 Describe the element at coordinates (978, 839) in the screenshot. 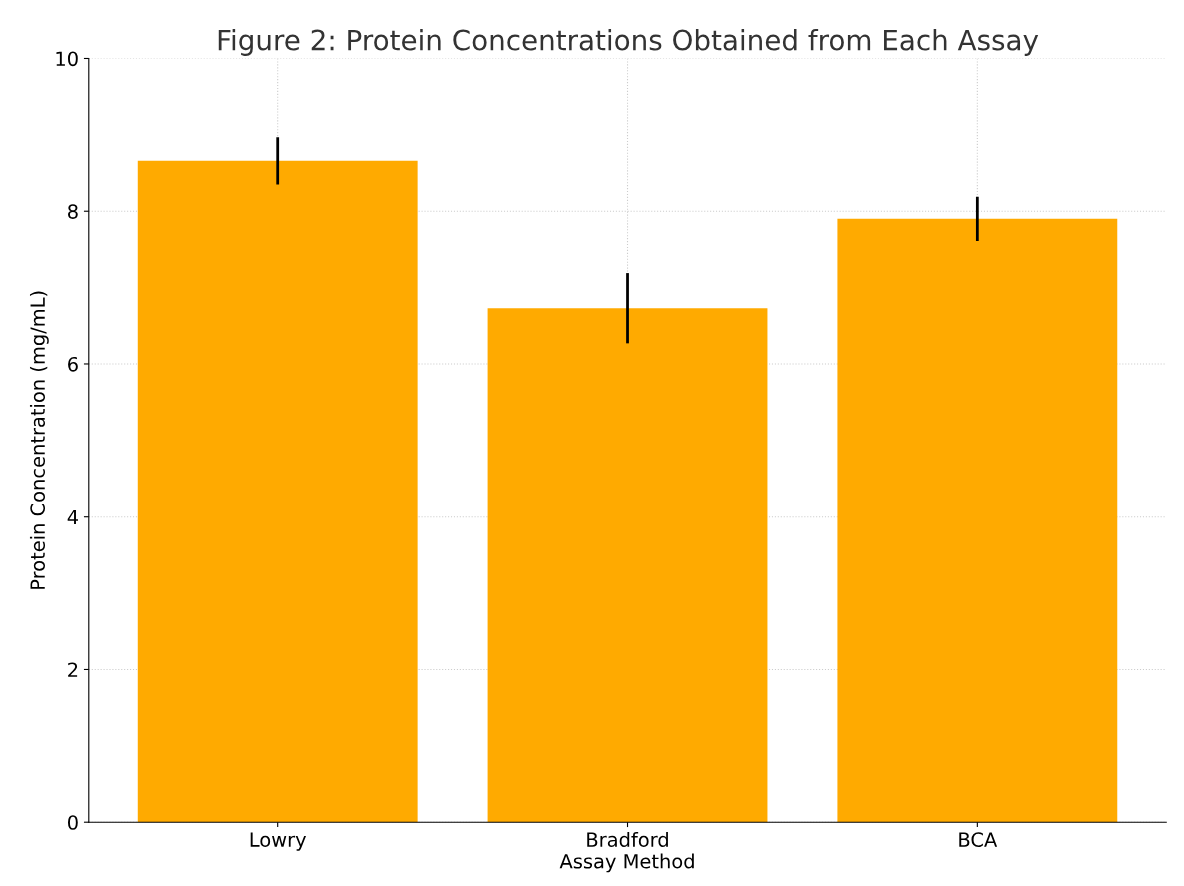

I see `x-tick-label: BCA` at that location.